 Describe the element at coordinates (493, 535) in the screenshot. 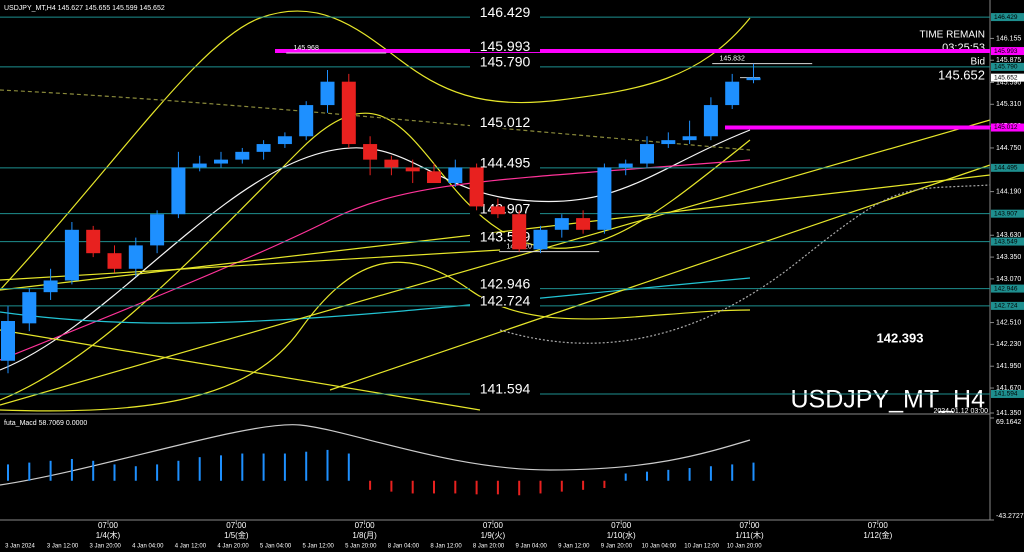

I see `date-label: 1/9(火)` at that location.